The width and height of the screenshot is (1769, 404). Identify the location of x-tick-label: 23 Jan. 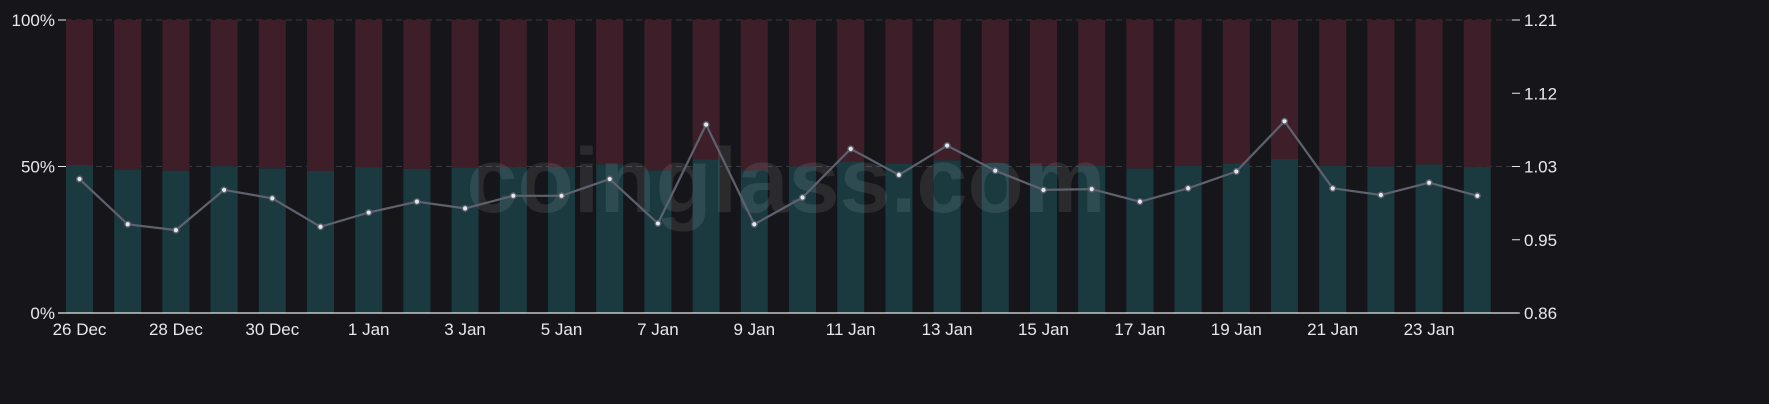
(1429, 329).